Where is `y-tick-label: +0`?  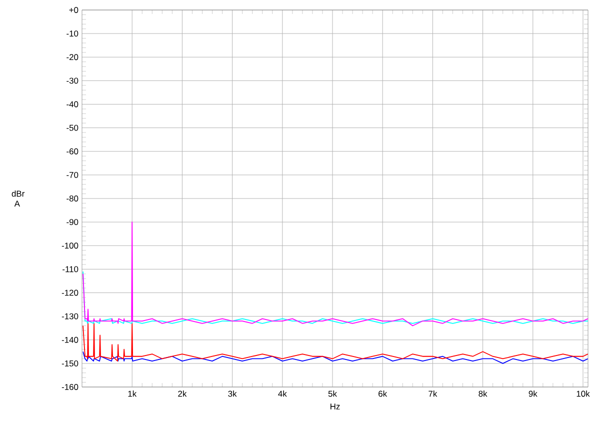 y-tick-label: +0 is located at coordinates (73, 10).